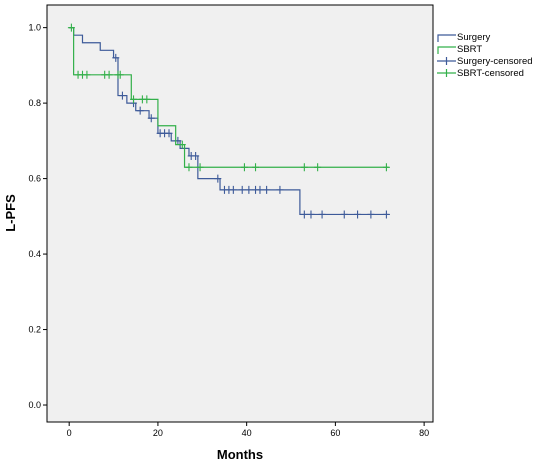 Image resolution: width=550 pixels, height=466 pixels. I want to click on legend-label-sbrt: SBRT, so click(469, 49).